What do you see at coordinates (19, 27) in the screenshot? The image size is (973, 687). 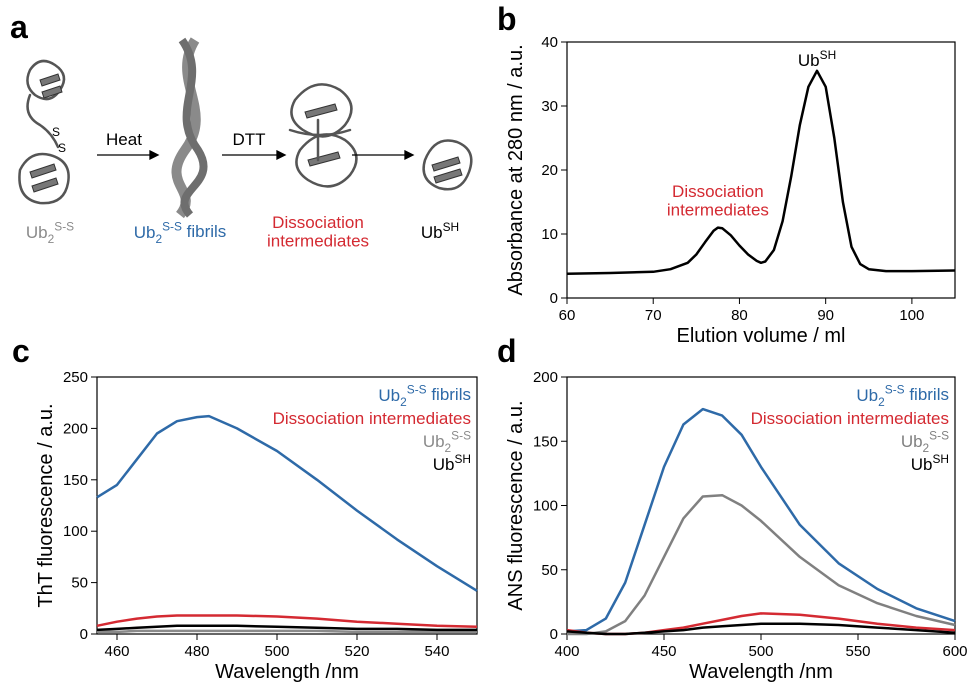 I see `panel-label: a` at bounding box center [19, 27].